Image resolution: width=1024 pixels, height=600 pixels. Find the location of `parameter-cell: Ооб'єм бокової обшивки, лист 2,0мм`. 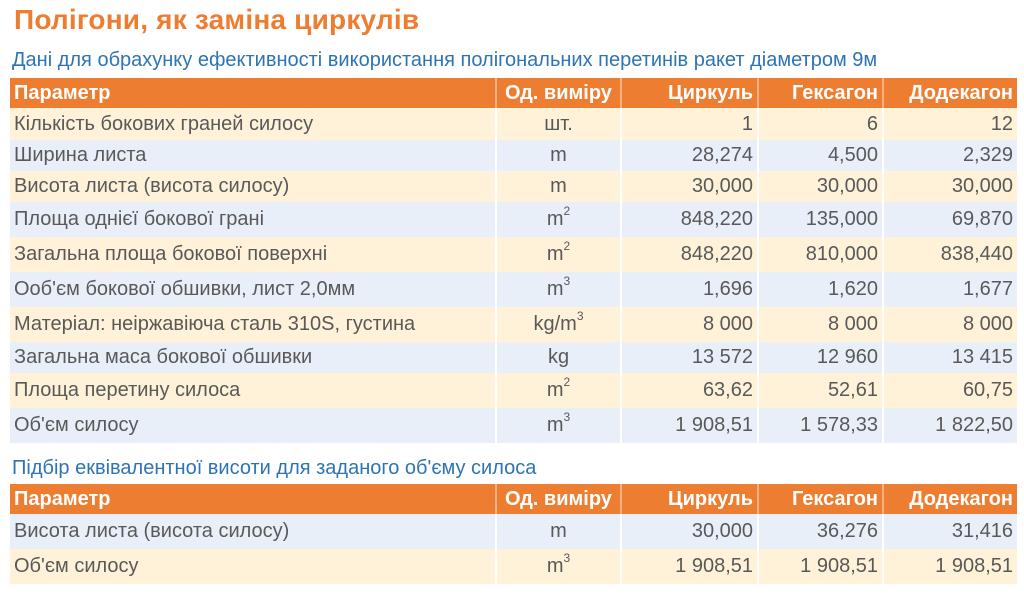

parameter-cell: Ооб'єм бокової обшивки, лист 2,0мм is located at coordinates (253, 289).